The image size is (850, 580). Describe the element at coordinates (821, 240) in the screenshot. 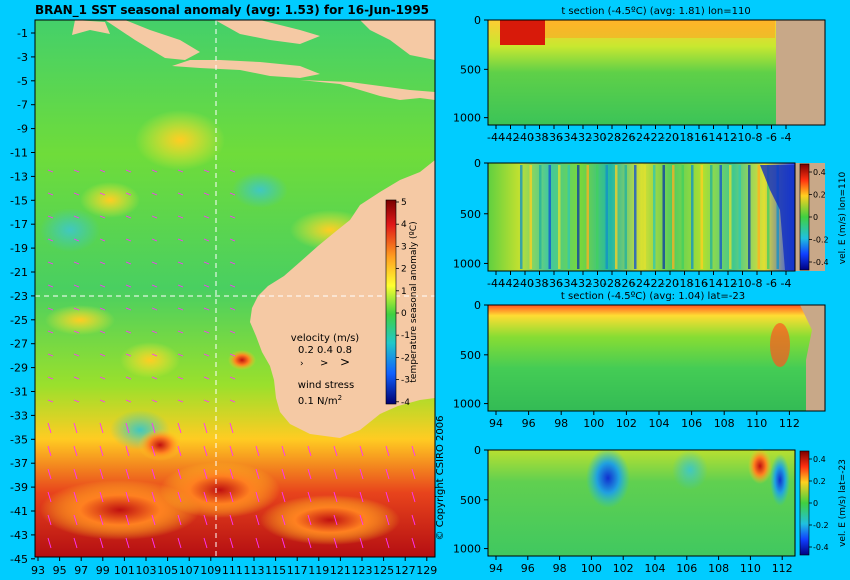

I see `p2-colorbar-tick-label: -0.2` at that location.